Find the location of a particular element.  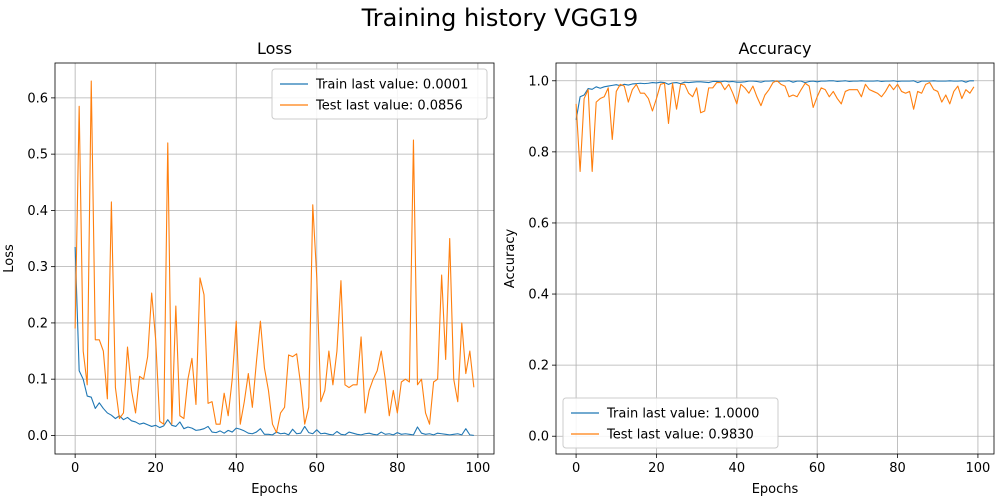

accuracy-x-tick-label: 20 is located at coordinates (656, 468).